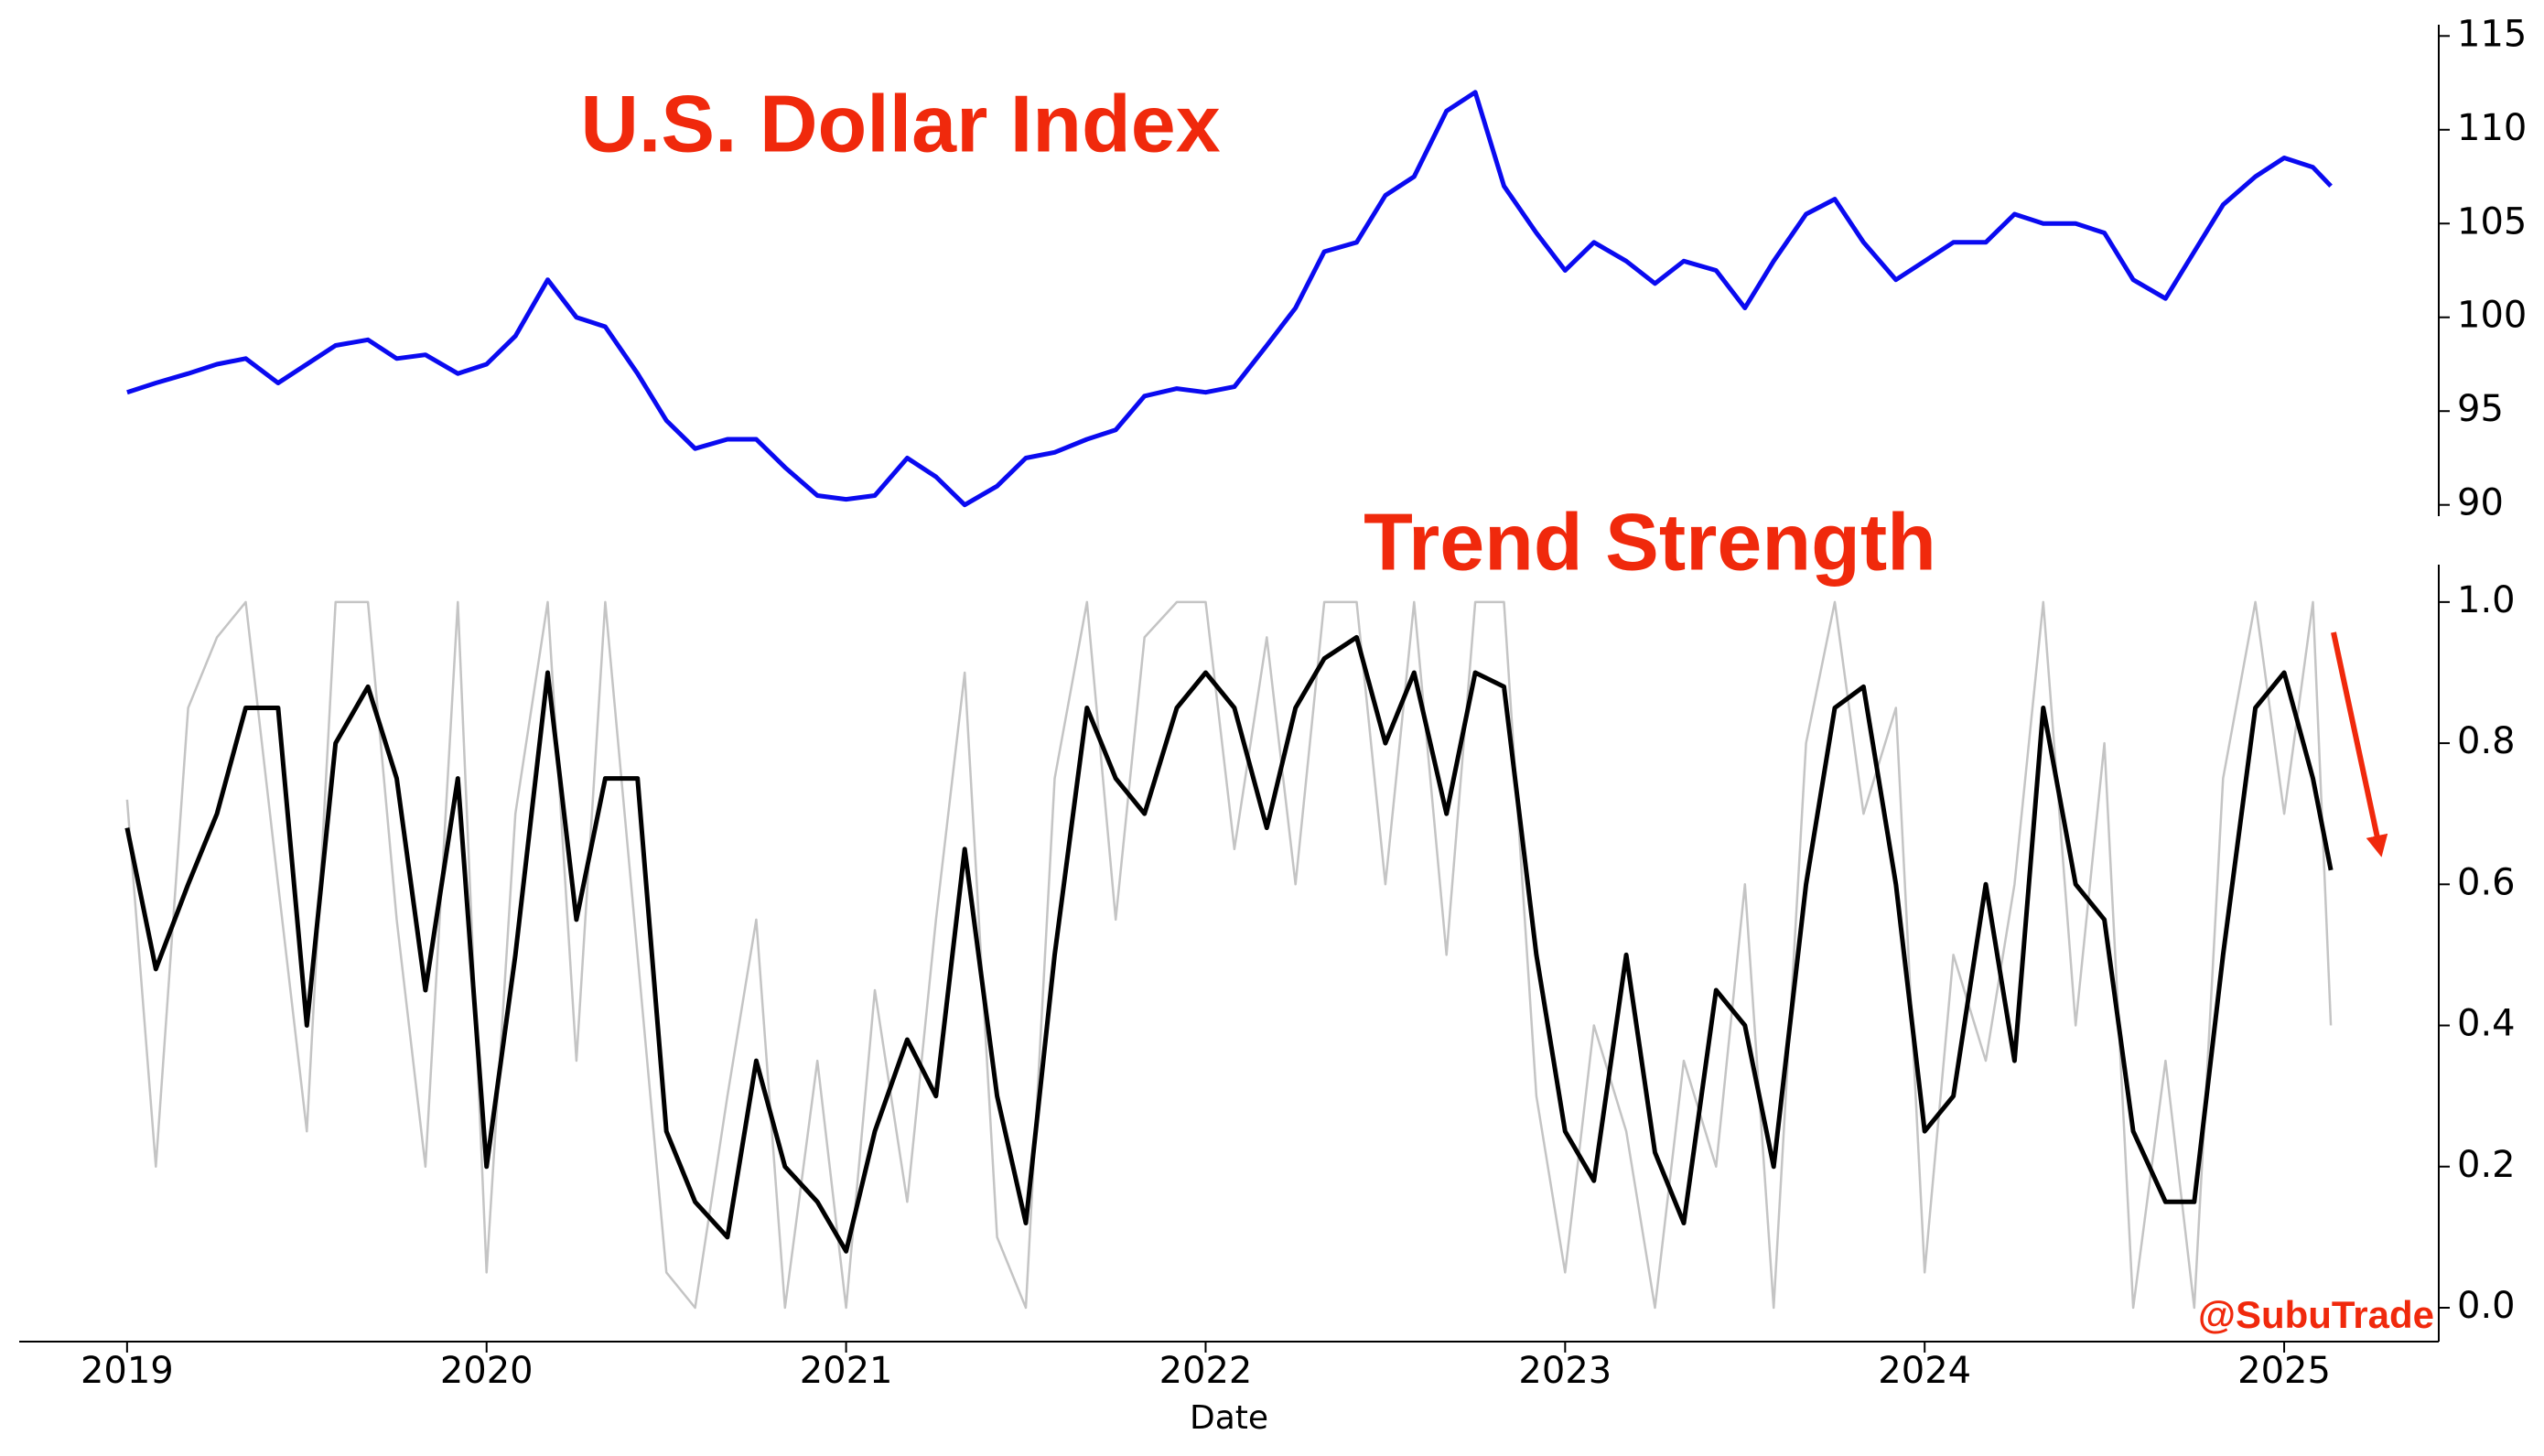  I want to click on x-tick-label: 2021, so click(846, 1371).